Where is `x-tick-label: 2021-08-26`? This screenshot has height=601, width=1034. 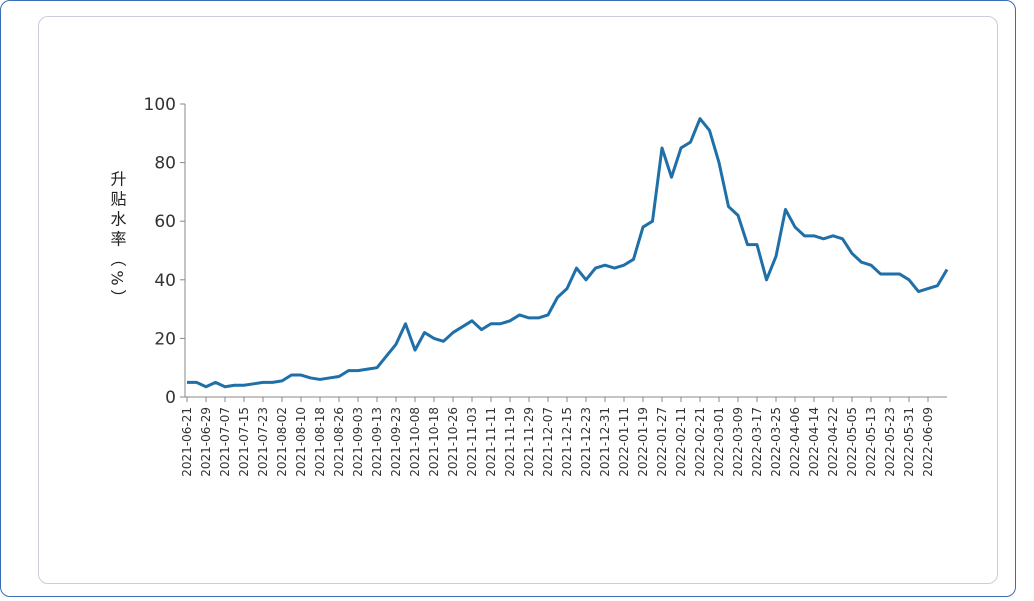 x-tick-label: 2021-08-26 is located at coordinates (339, 442).